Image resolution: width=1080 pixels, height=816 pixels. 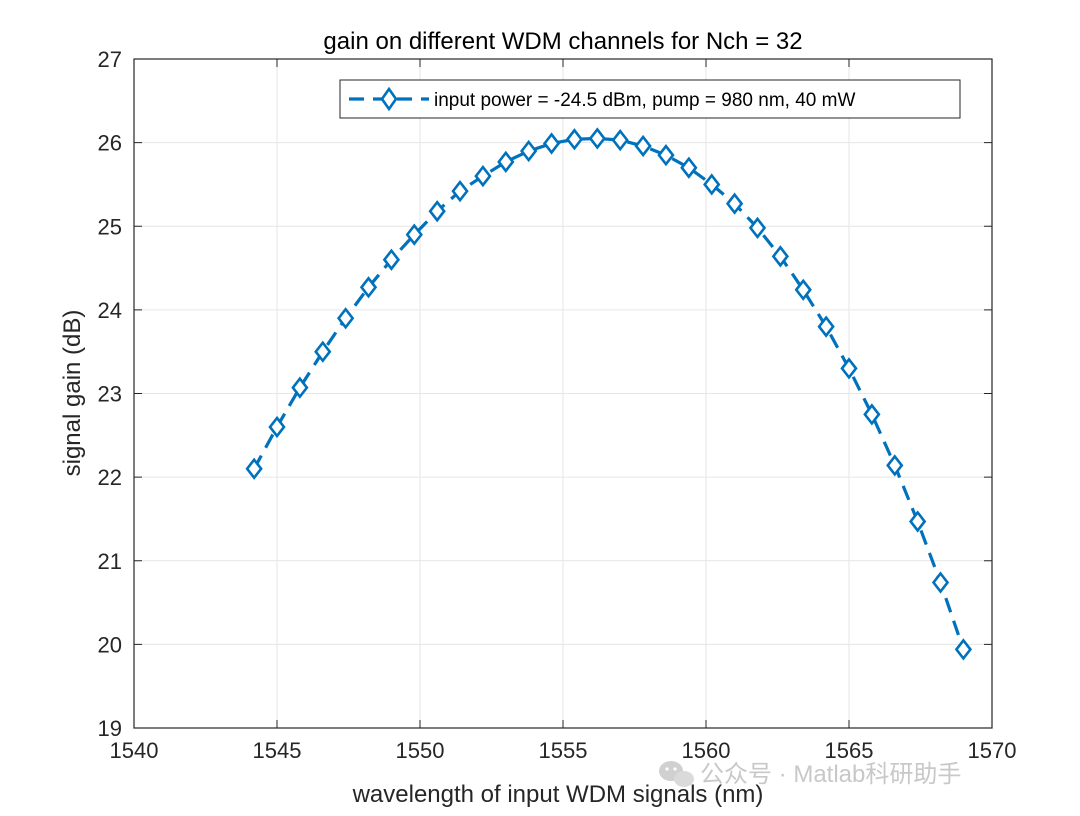 What do you see at coordinates (72, 393) in the screenshot?
I see `y-axis-label: signal gain (dB)` at bounding box center [72, 393].